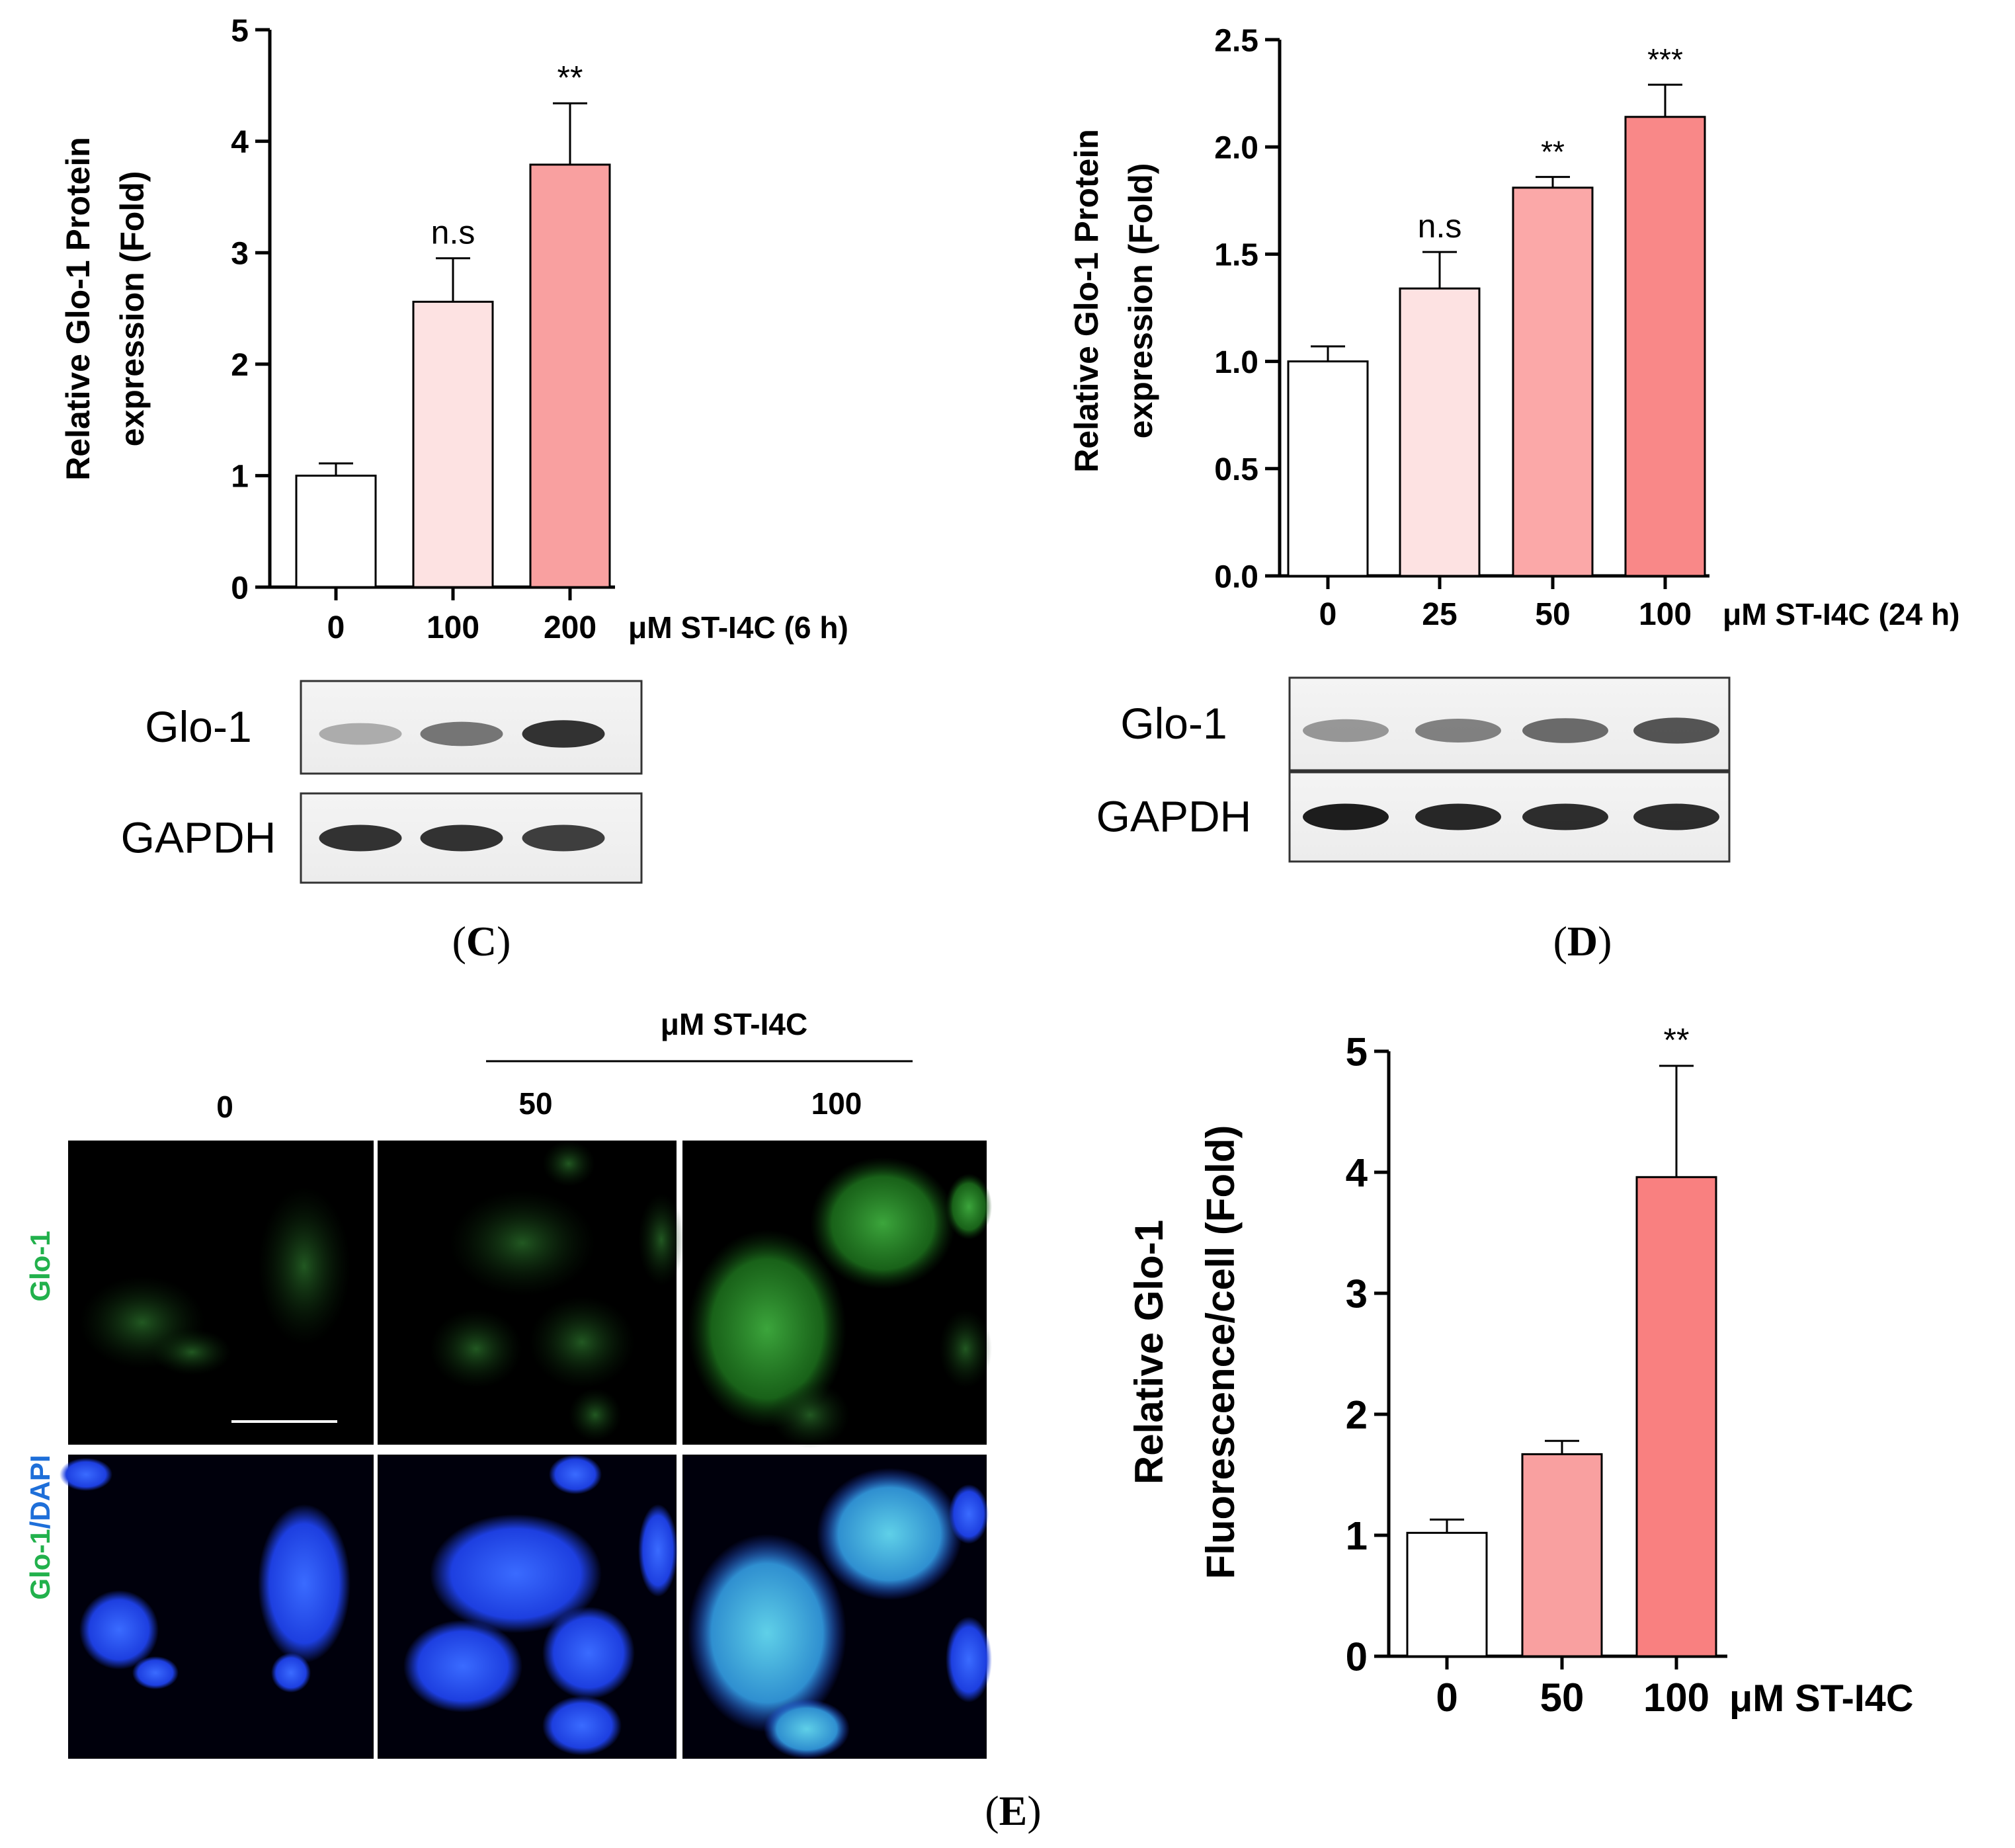 Image resolution: width=2015 pixels, height=1848 pixels. What do you see at coordinates (1185, 1352) in the screenshot?
I see `y-axis-label: Relative Glo-1 Fluorescence/cell (Fold)` at bounding box center [1185, 1352].